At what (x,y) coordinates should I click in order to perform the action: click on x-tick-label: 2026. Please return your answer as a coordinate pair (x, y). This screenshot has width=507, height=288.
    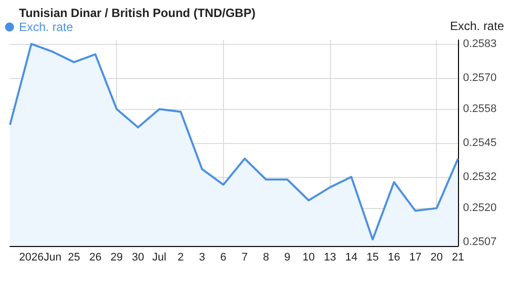
    Looking at the image, I should click on (31, 258).